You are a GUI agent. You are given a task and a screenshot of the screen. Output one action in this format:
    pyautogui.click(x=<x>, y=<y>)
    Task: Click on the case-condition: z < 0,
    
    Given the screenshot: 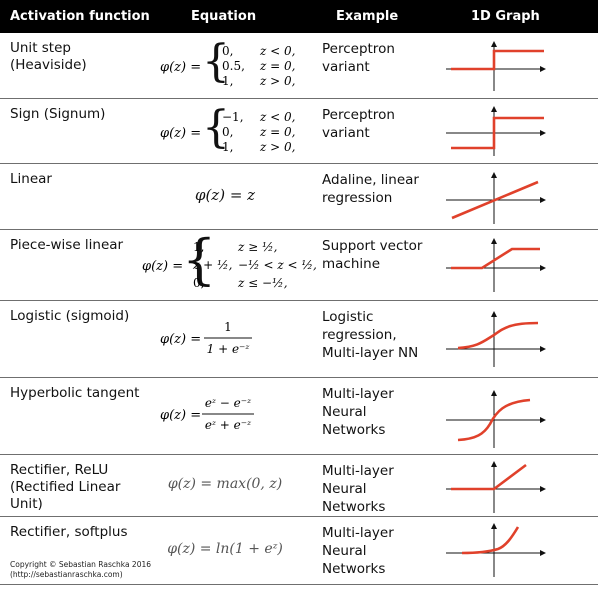 What is the action you would take?
    pyautogui.click(x=277, y=117)
    